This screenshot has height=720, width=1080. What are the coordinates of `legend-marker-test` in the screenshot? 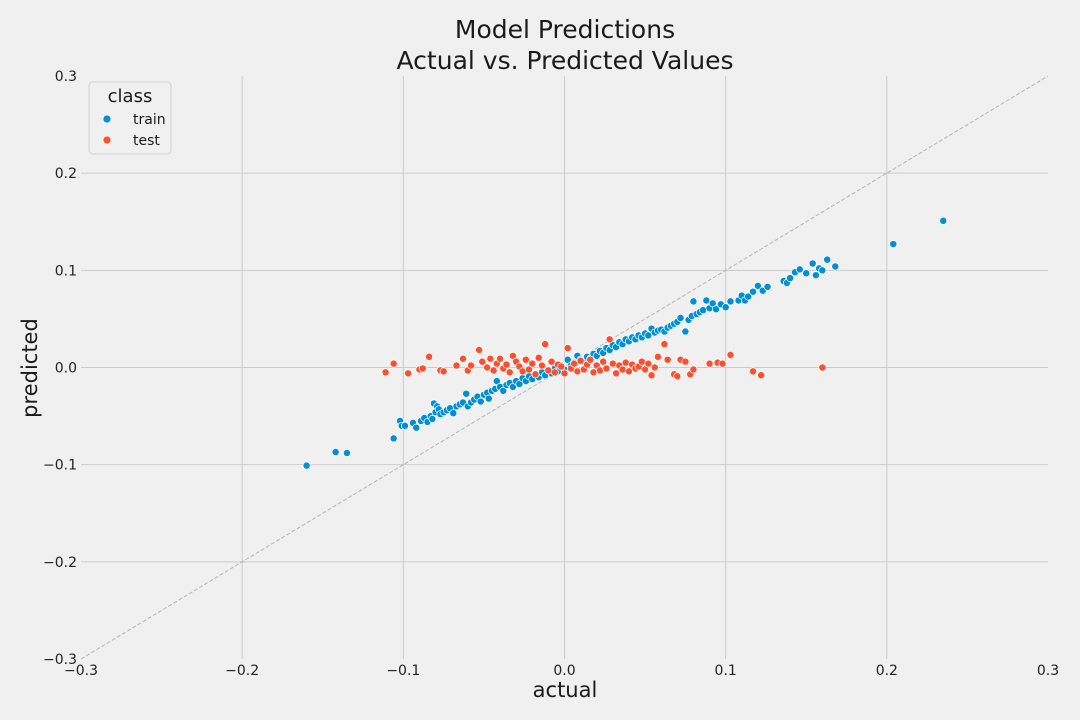 It's located at (107, 140).